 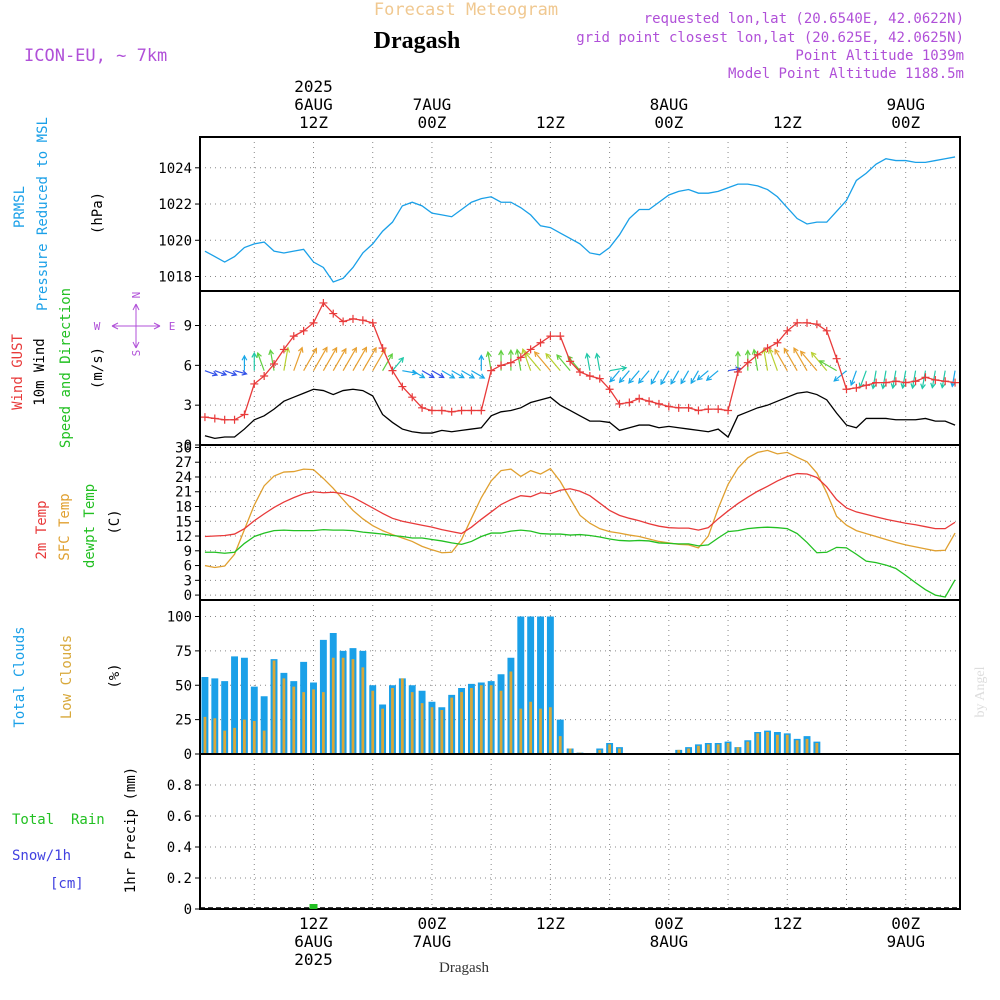 I want to click on temp-ytick-label: 6, so click(x=188, y=567).